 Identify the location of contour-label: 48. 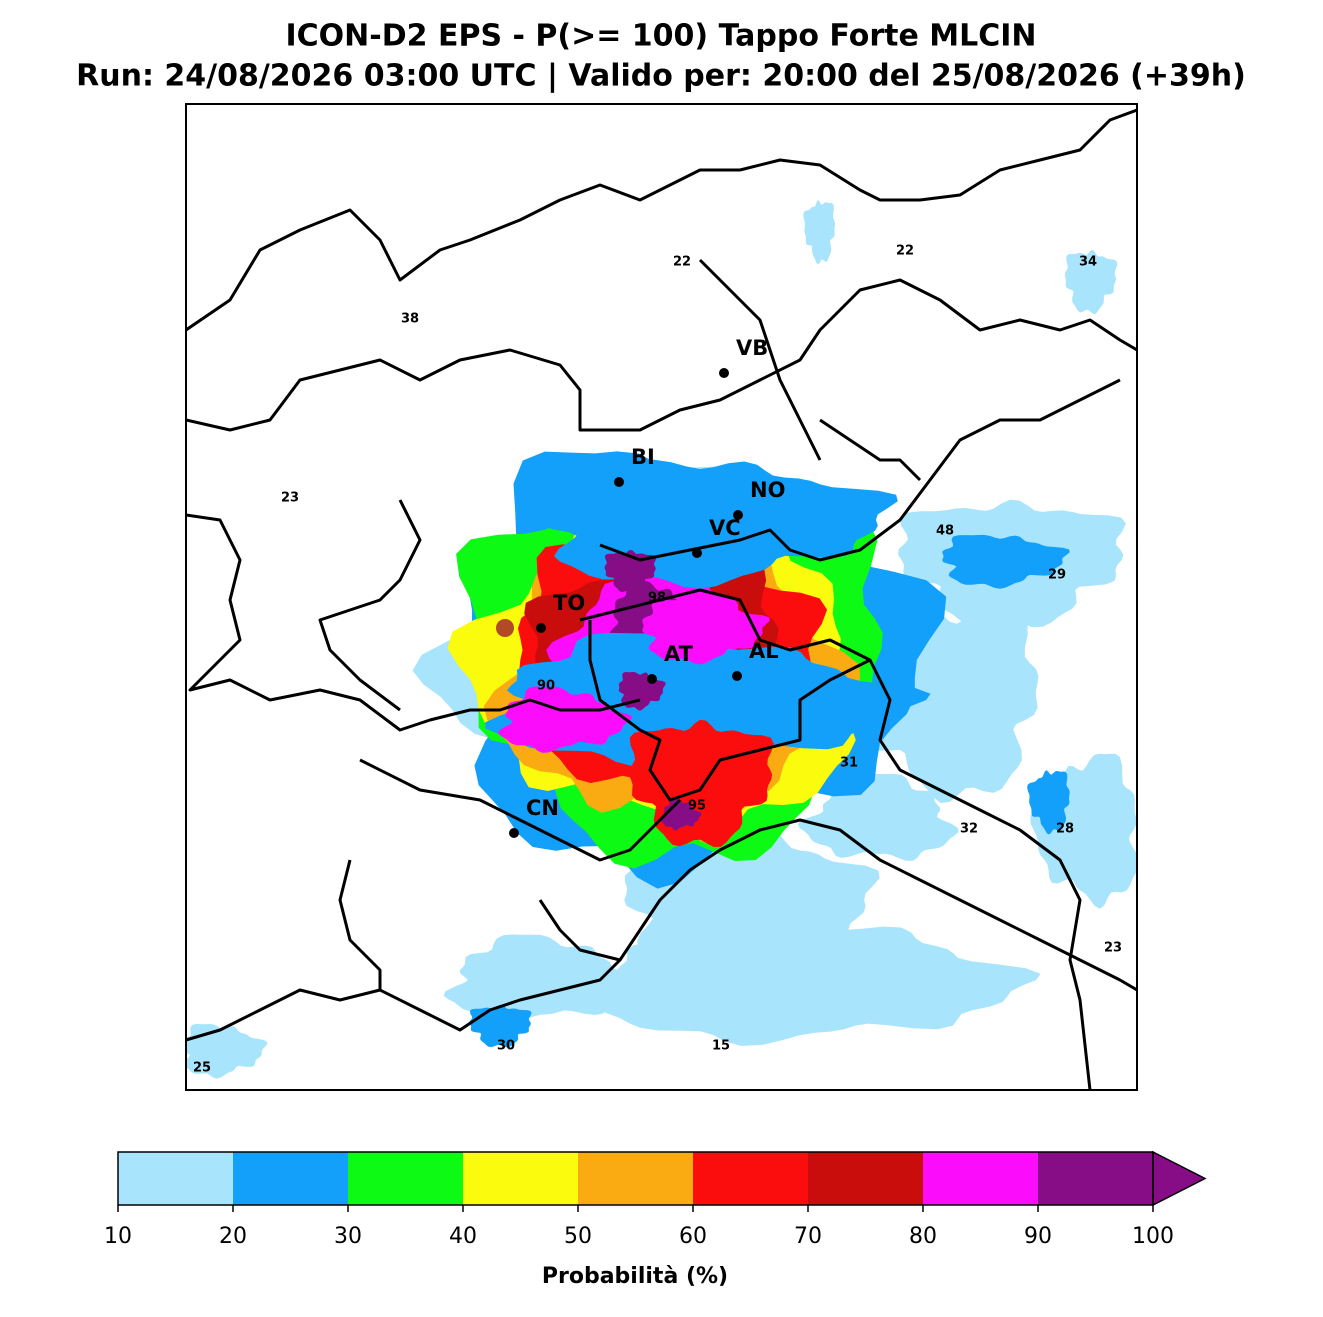
(945, 531).